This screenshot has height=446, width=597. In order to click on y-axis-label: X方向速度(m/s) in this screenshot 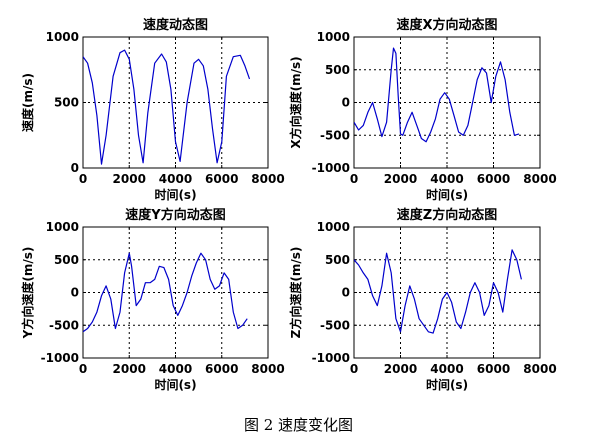, I will do `click(295, 102)`.